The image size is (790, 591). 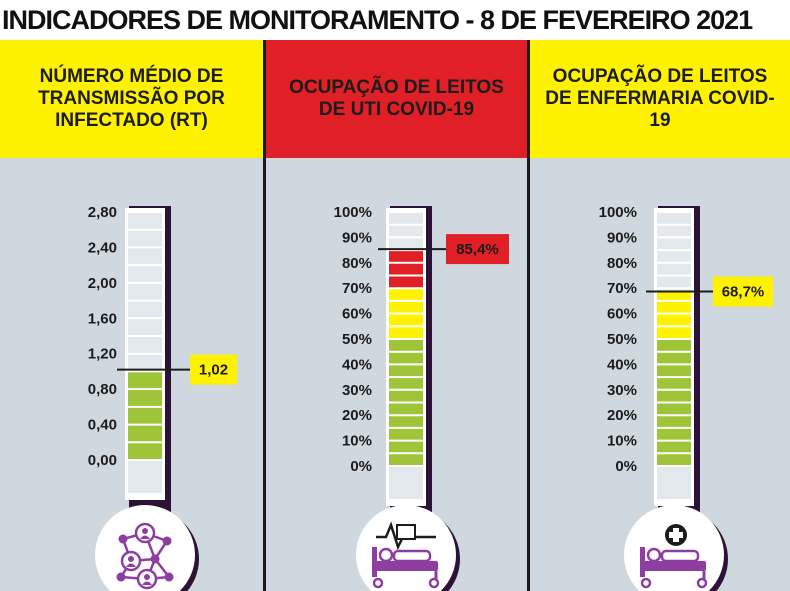 I want to click on tick-label: 0,80, so click(x=102, y=389).